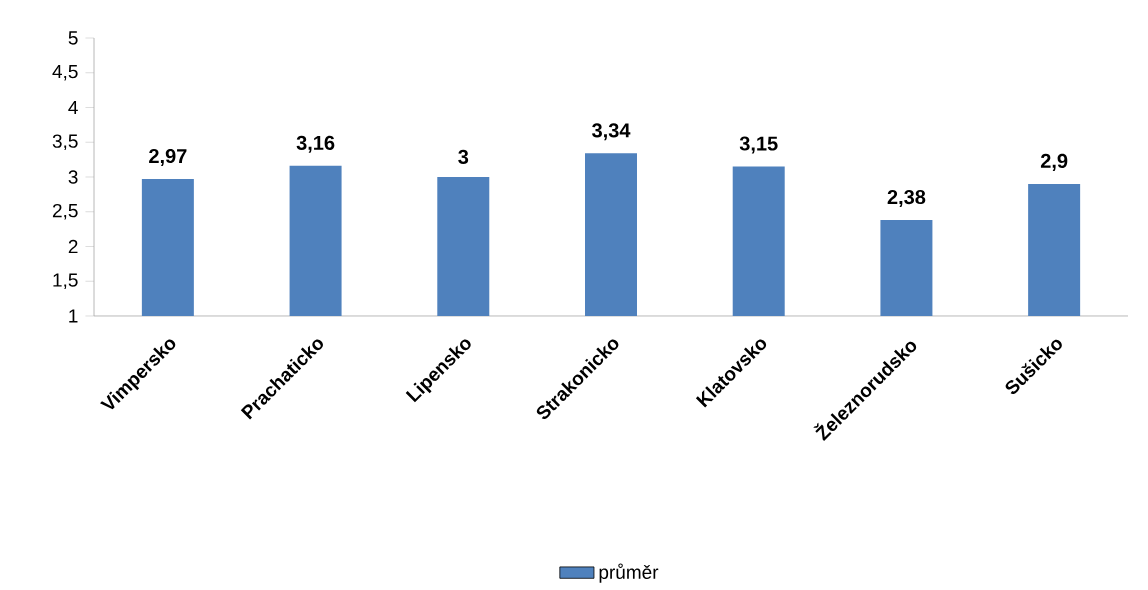  Describe the element at coordinates (65, 73) in the screenshot. I see `y-tick-label: 4,5` at that location.